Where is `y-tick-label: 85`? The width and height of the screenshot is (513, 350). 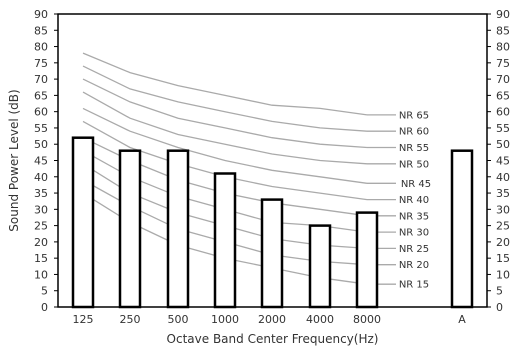
y-tick-label: 85 is located at coordinates (41, 30).